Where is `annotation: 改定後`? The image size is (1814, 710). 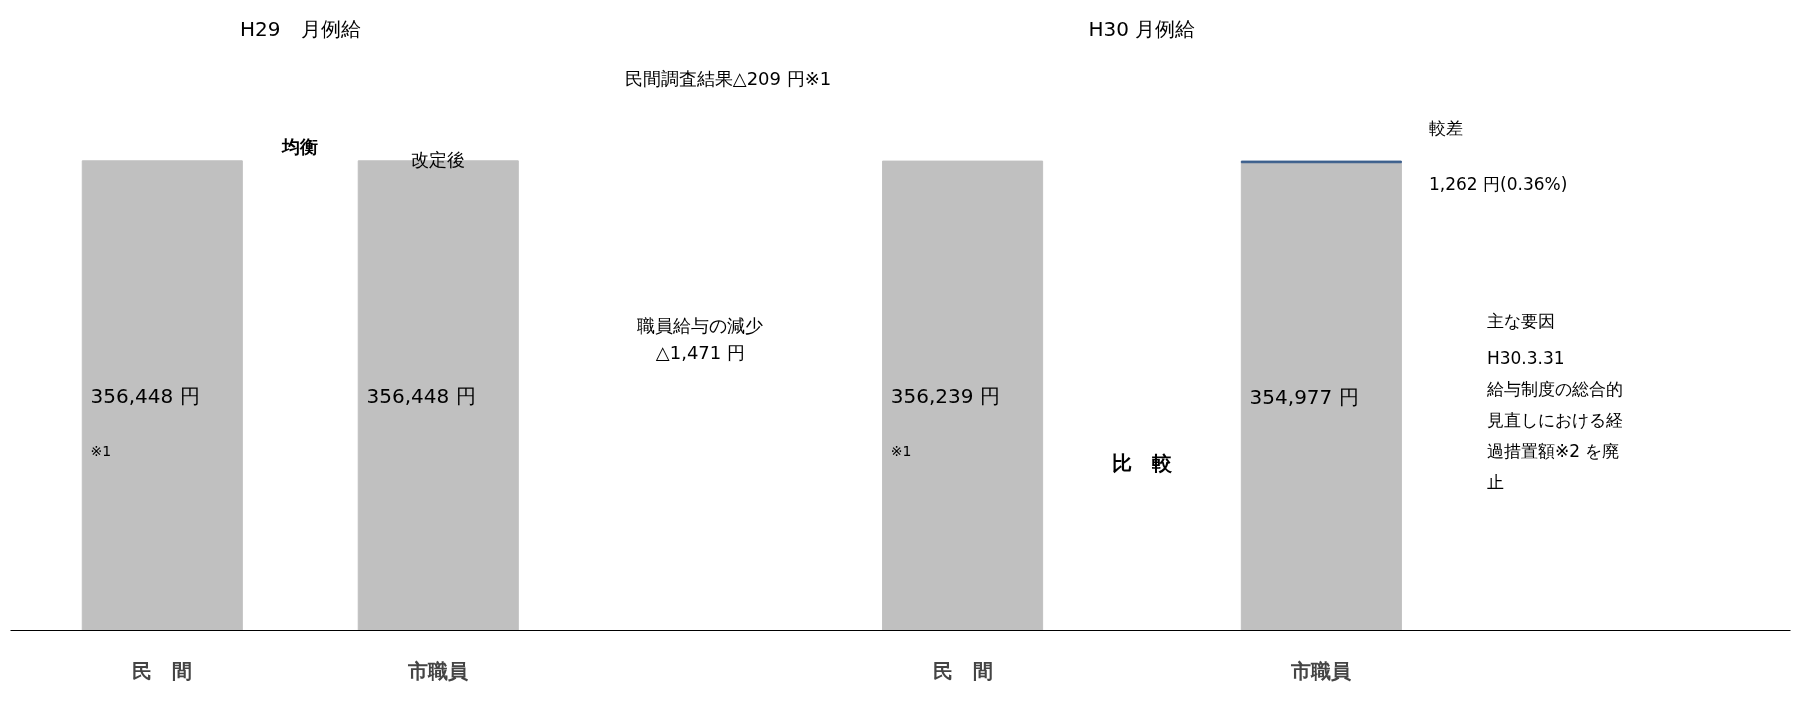 annotation: 改定後 is located at coordinates (438, 159).